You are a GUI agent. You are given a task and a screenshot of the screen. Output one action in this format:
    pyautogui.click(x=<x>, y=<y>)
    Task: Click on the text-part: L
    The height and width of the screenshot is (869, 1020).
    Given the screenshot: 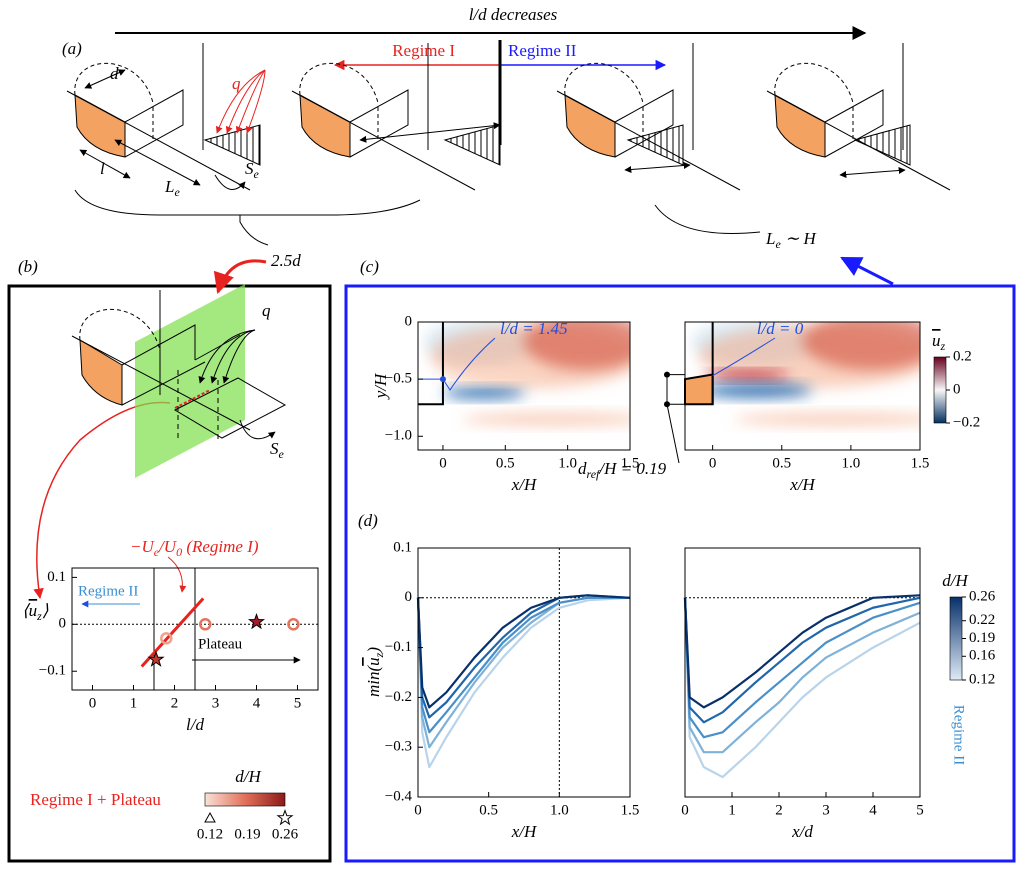 What is the action you would take?
    pyautogui.click(x=169, y=186)
    